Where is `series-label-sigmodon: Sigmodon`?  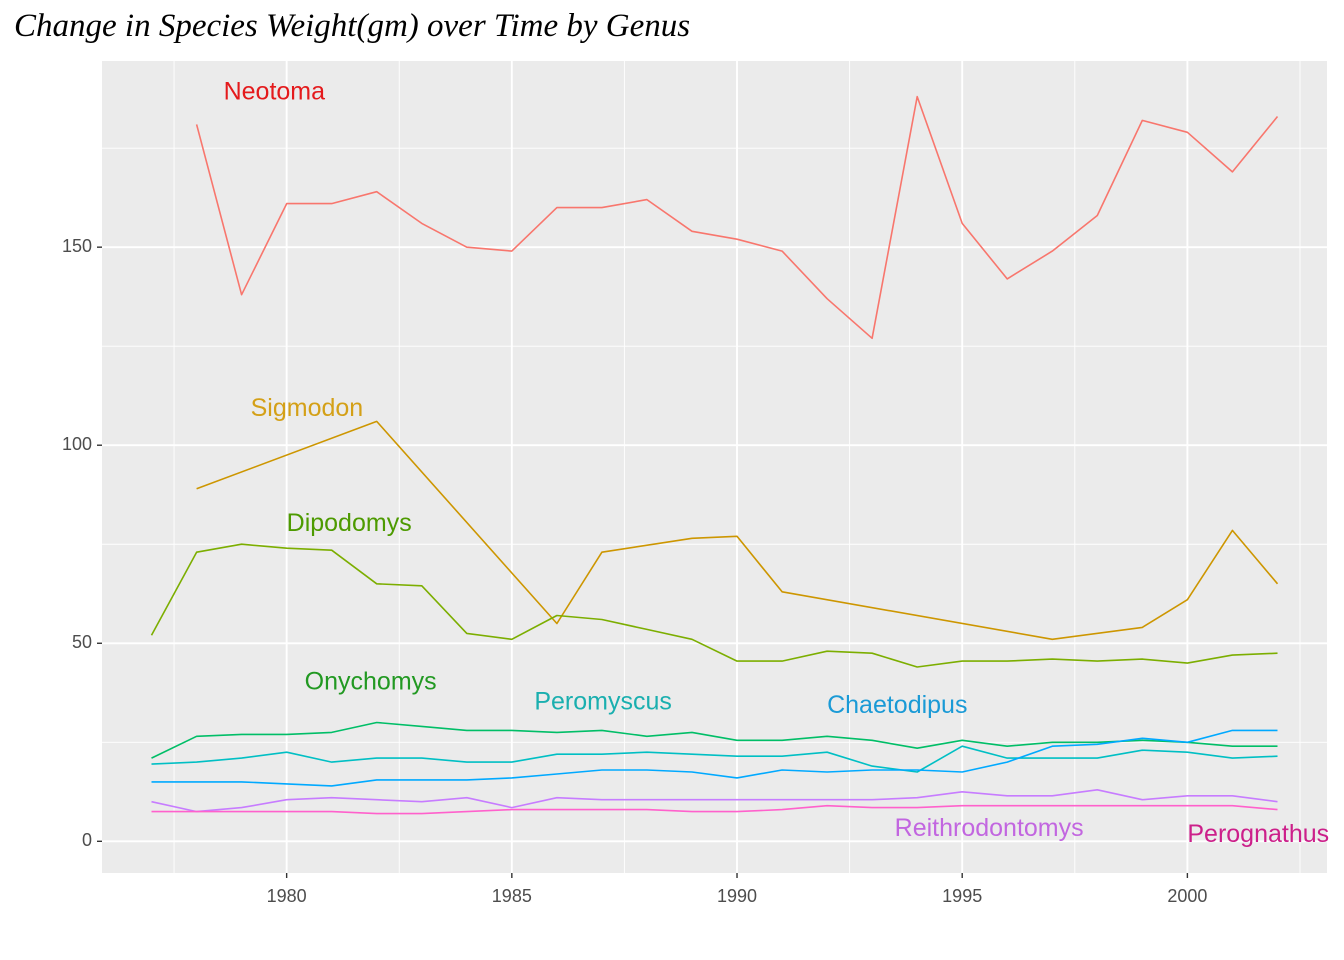 series-label-sigmodon: Sigmodon is located at coordinates (307, 408).